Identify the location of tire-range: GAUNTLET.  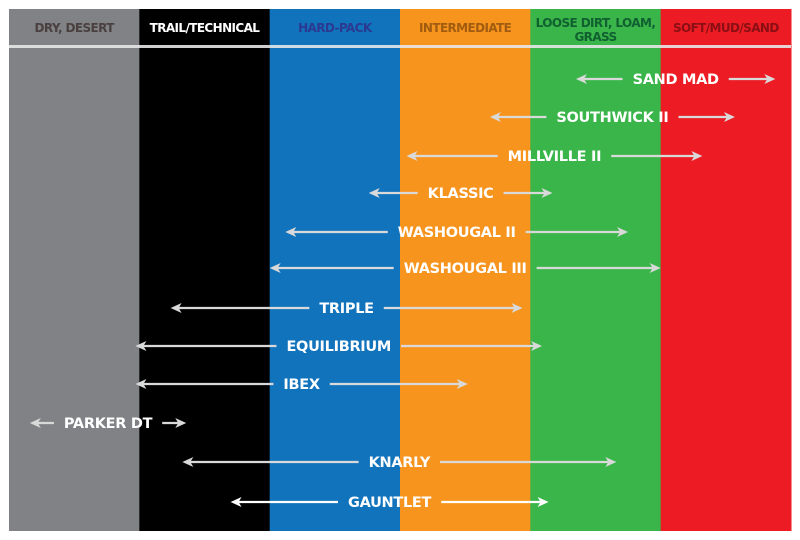
(389, 503).